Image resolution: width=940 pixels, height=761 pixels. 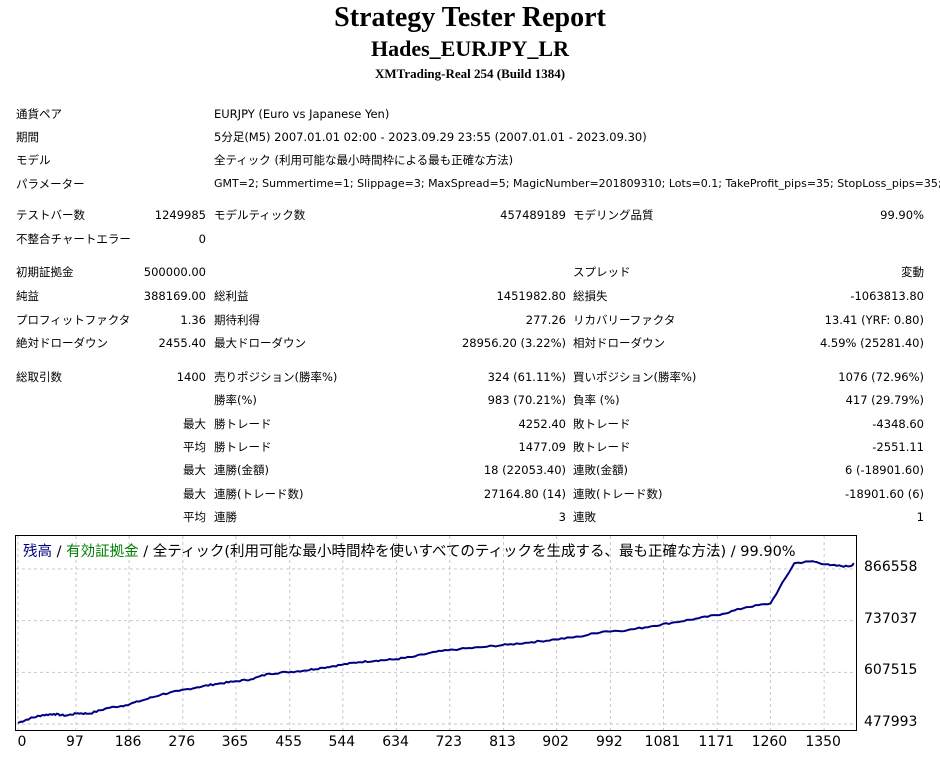 I want to click on x-tick-label: 276, so click(x=182, y=742).